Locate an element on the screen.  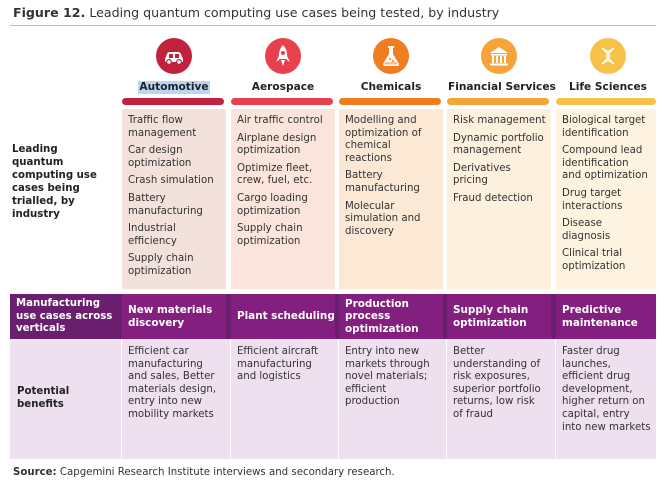
flask-icon is located at coordinates (391, 56).